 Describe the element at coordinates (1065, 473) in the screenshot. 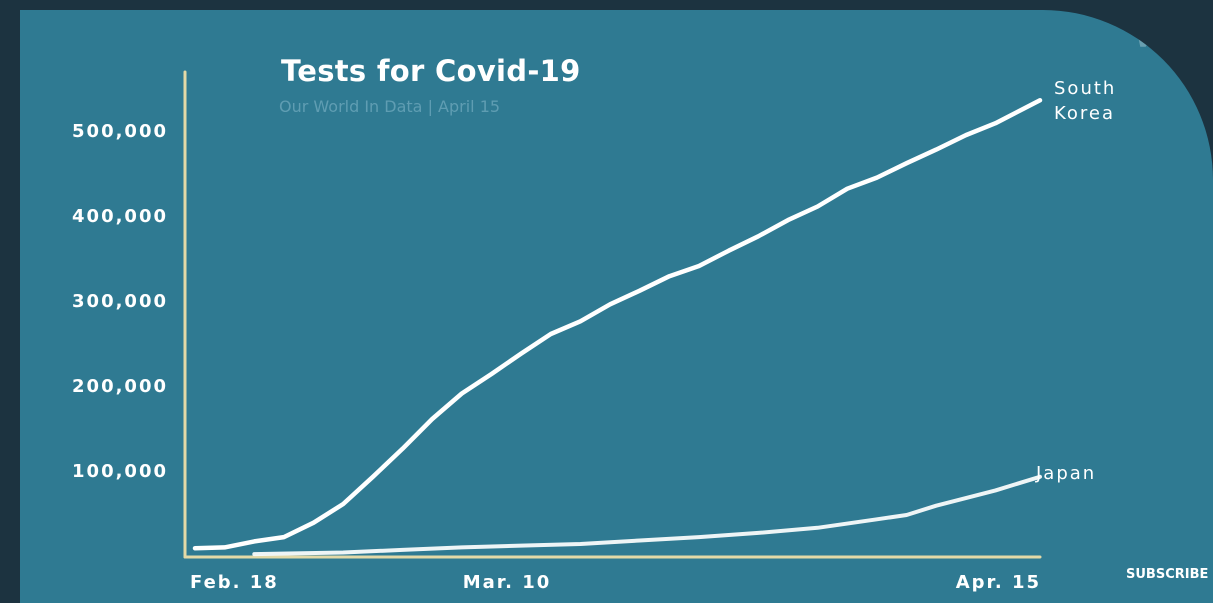

I see `series-label: Japan` at that location.